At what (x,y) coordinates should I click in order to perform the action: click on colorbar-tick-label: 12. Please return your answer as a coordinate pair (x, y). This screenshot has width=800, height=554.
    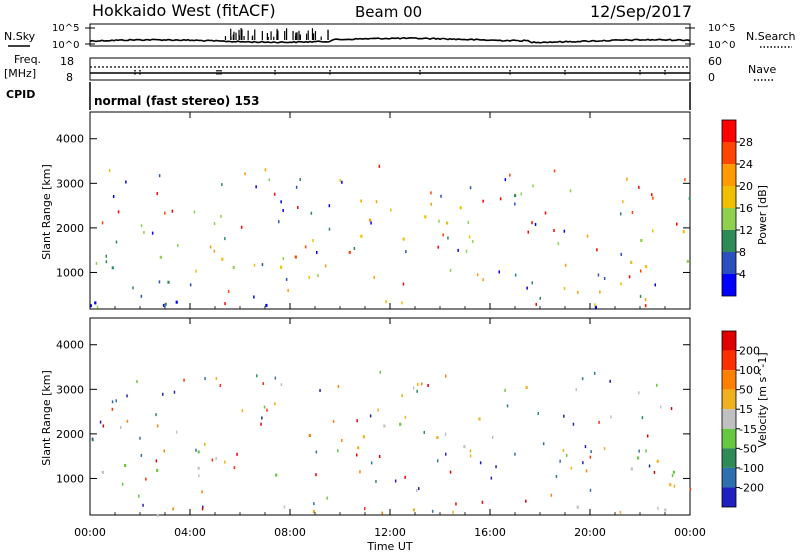
    Looking at the image, I should click on (746, 230).